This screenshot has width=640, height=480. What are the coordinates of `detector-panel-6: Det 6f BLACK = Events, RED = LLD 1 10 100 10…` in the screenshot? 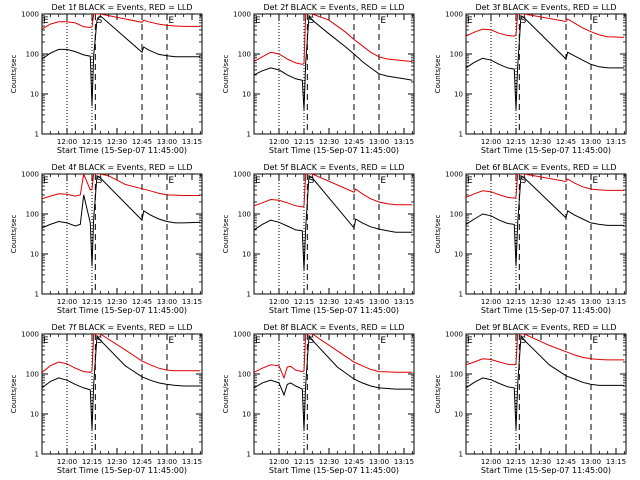 It's located at (530, 239).